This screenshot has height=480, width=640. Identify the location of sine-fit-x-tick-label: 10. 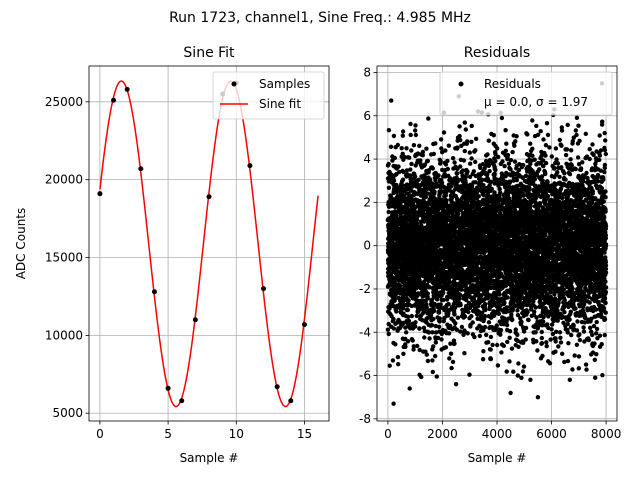
(236, 434).